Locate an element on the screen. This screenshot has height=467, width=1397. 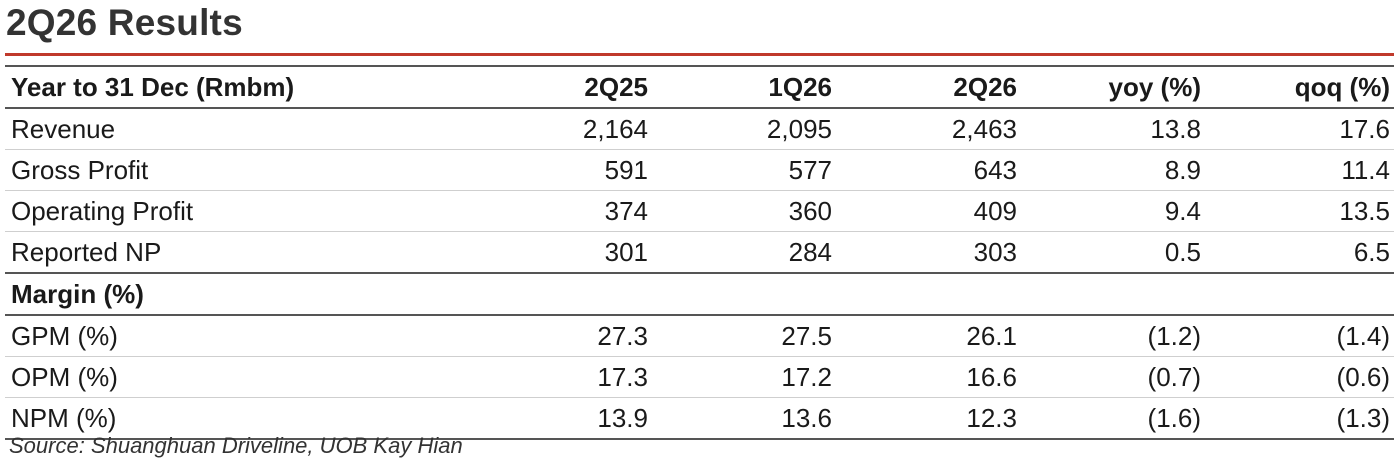
cell-value: 11.4 is located at coordinates (1299, 170).